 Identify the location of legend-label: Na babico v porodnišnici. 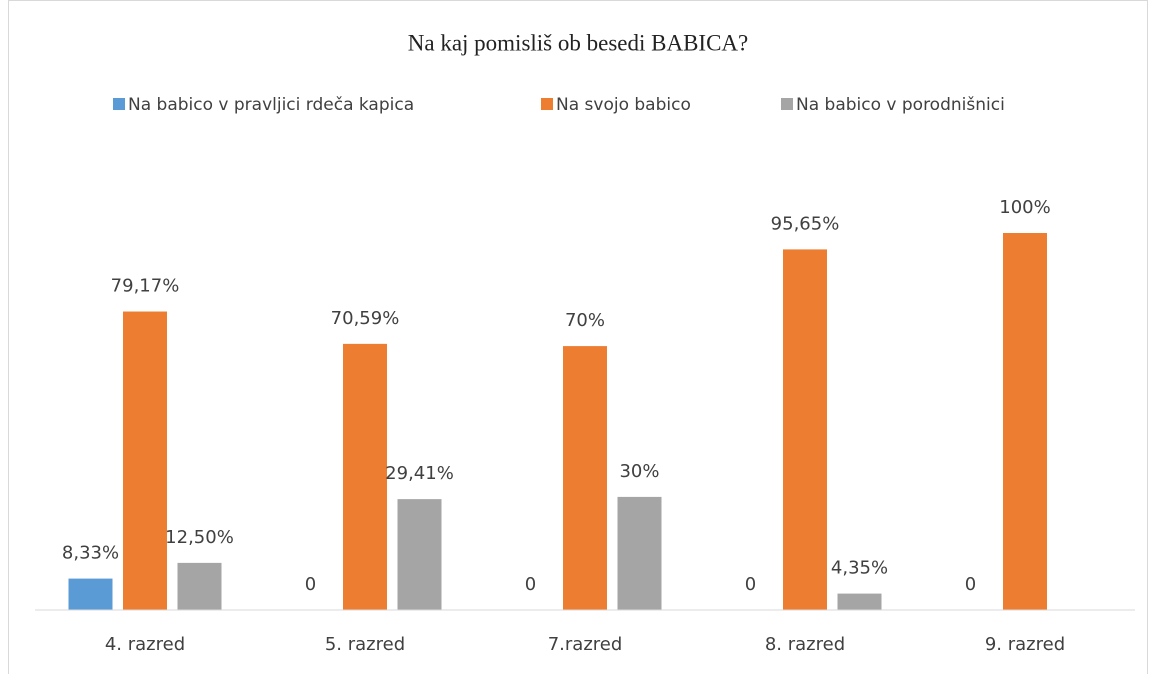
(900, 105).